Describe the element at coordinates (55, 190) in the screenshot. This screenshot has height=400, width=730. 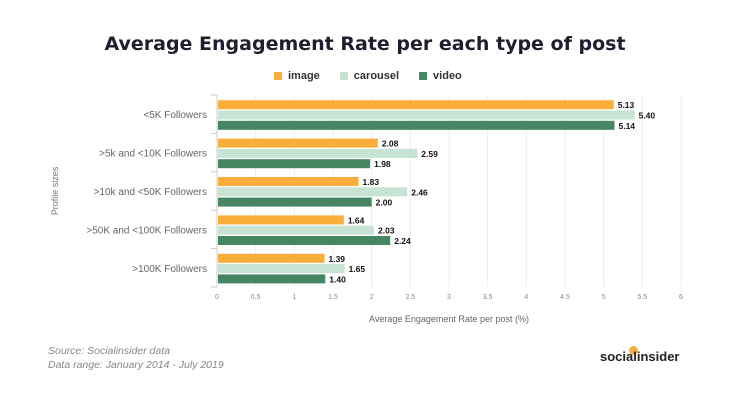
I see `y-axis-title: Profile sizes` at that location.